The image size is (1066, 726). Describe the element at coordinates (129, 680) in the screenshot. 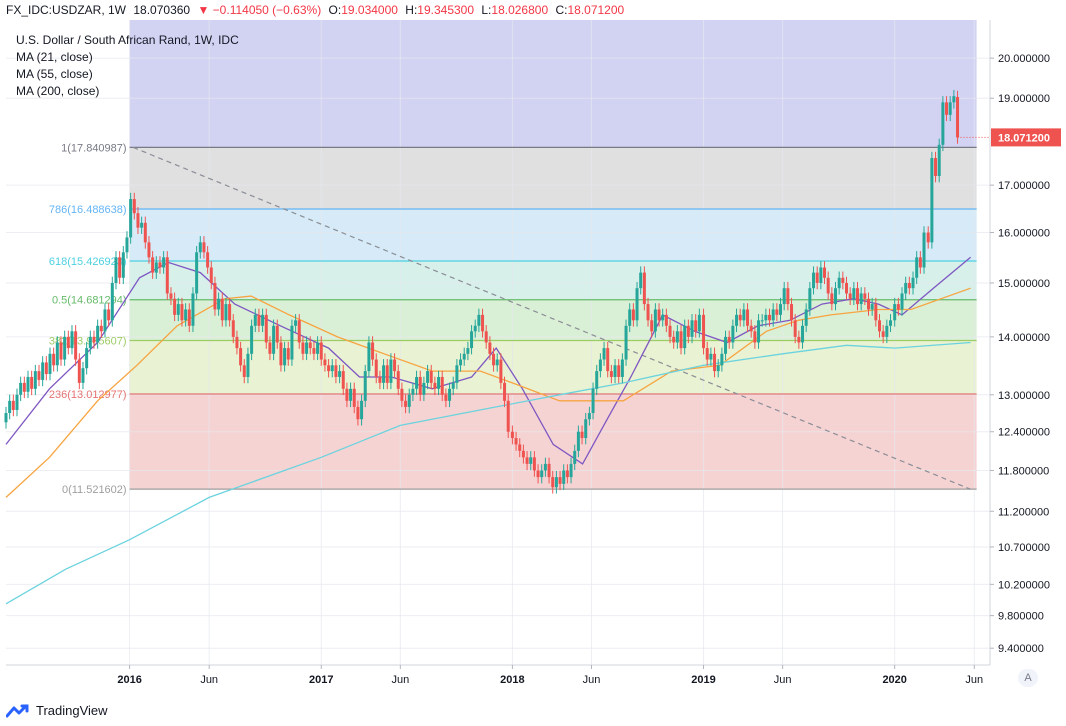

I see `x-tick-label: 2016` at that location.